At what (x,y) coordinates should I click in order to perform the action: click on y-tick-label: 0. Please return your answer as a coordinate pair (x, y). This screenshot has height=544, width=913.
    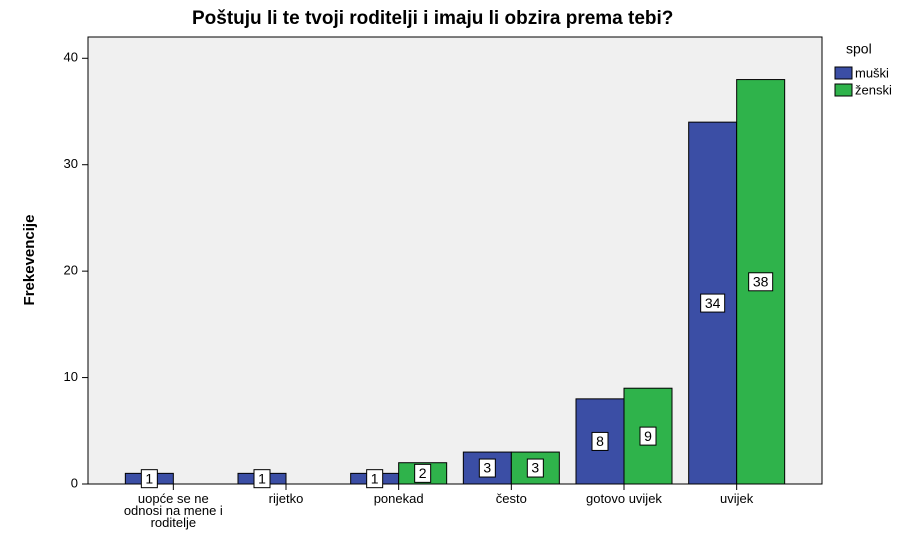
    Looking at the image, I should click on (74, 482).